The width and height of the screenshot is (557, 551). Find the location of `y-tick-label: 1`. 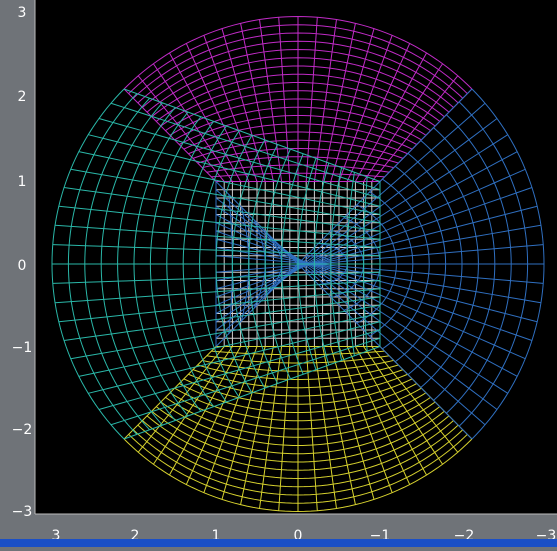

y-tick-label: 1 is located at coordinates (22, 182).